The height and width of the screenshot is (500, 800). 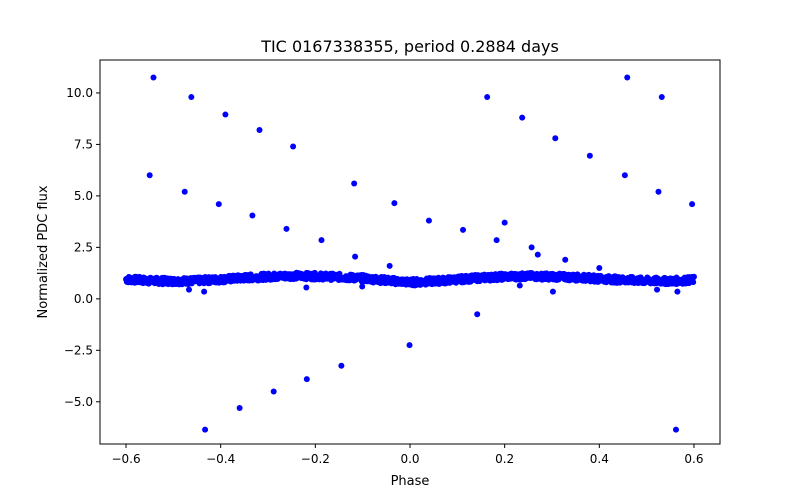 I want to click on x-axis-label: Phase, so click(x=410, y=481).